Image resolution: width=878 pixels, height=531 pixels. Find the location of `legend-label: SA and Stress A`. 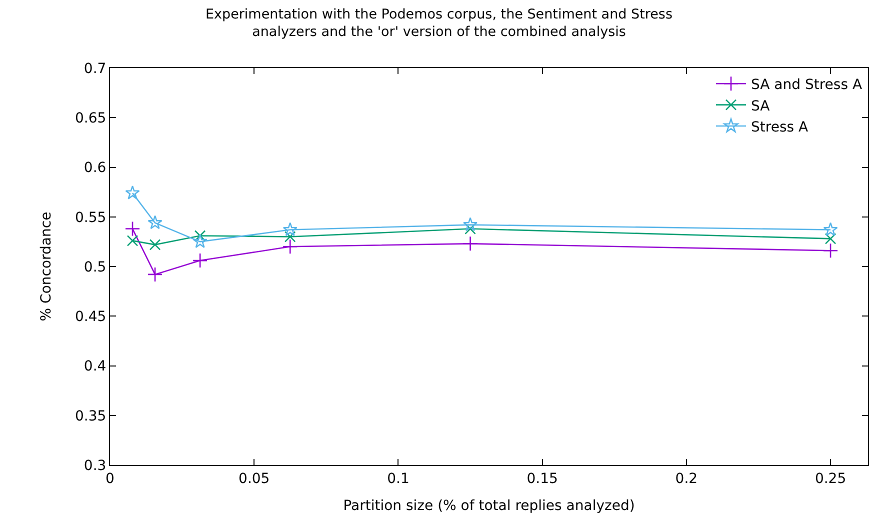

legend-label: SA and Stress A is located at coordinates (806, 85).